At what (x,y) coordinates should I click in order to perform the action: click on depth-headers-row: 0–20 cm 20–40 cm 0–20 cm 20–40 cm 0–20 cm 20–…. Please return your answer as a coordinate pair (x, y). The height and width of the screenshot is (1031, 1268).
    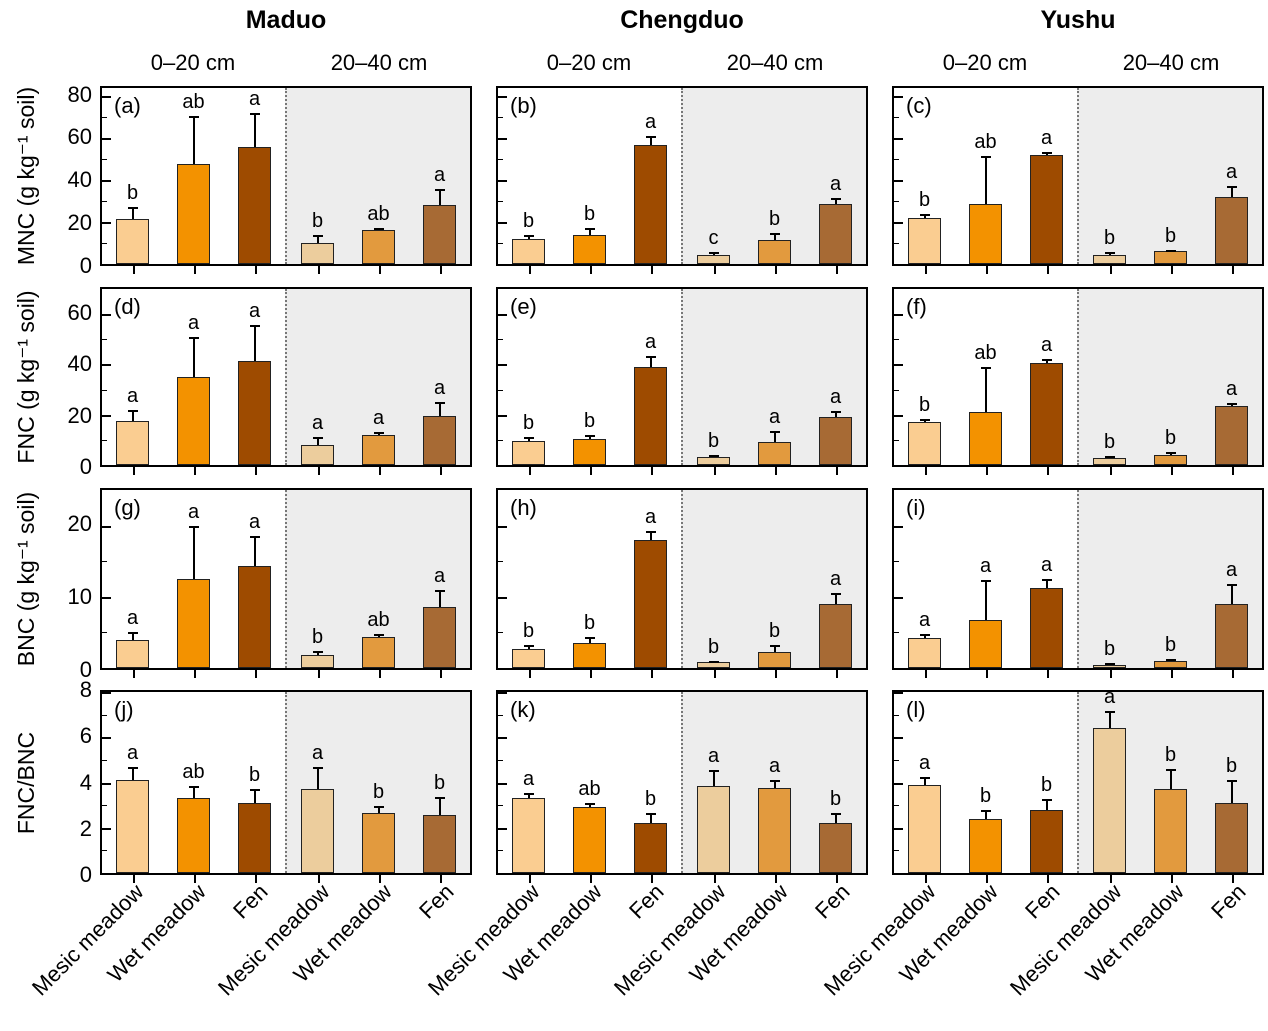
    Looking at the image, I should click on (684, 63).